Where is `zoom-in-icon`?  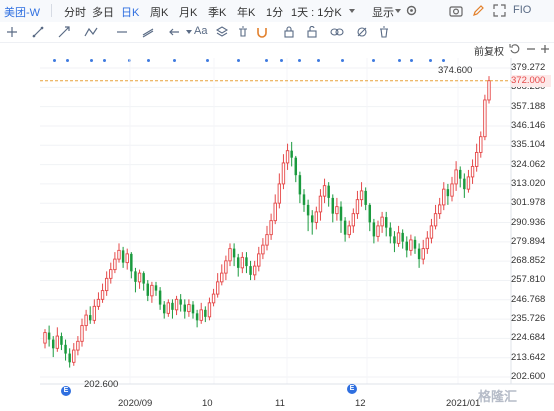 zoom-in-icon is located at coordinates (545, 49).